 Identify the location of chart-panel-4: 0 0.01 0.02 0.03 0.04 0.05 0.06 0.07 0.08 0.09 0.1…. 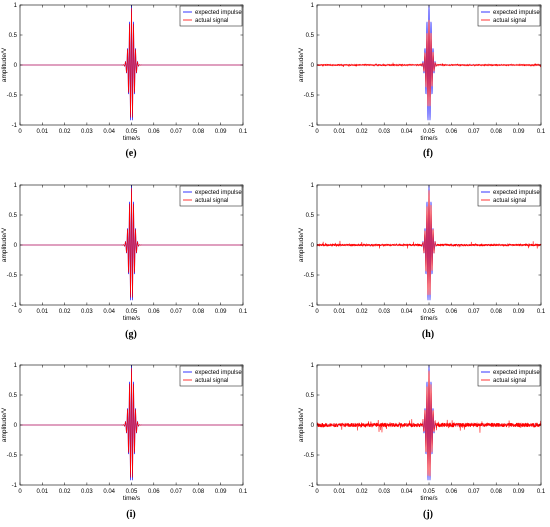
(124, 441).